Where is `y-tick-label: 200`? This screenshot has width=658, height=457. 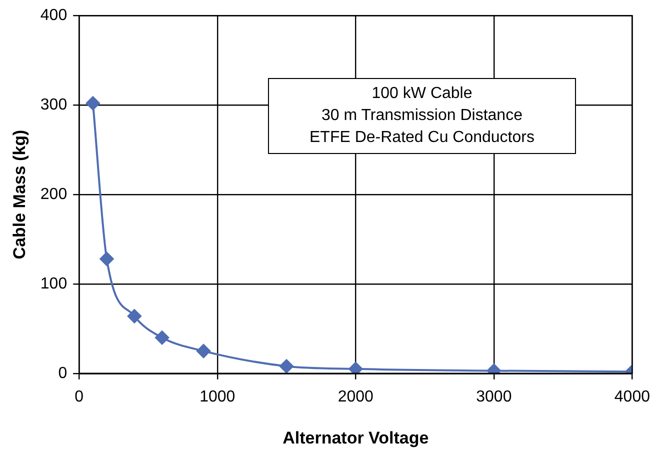 y-tick-label: 200 is located at coordinates (54, 194).